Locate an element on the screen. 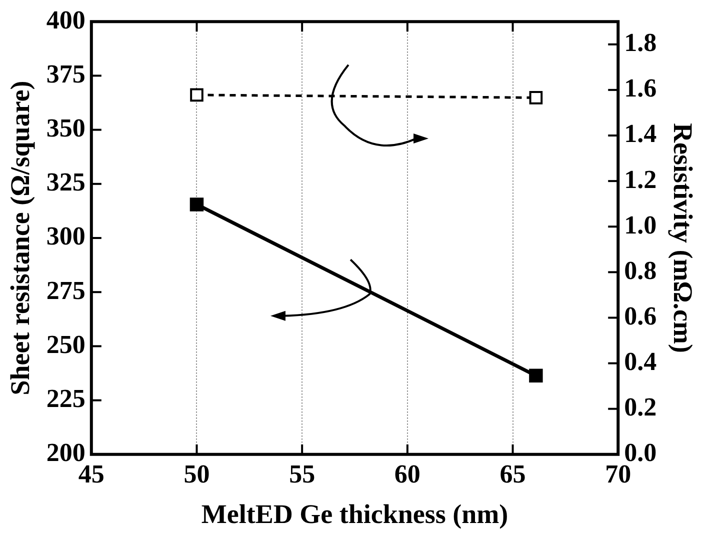 This screenshot has height=534, width=703. x-axis-title: MeltED Ge thickness (nm) is located at coordinates (354, 513).